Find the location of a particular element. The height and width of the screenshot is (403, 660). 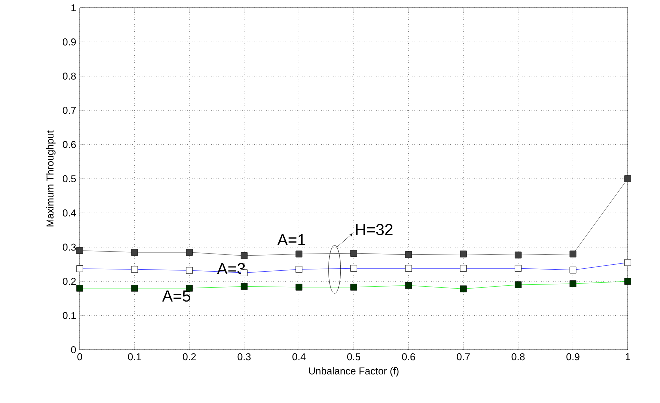

x-tick-label: 0.8 is located at coordinates (518, 357).